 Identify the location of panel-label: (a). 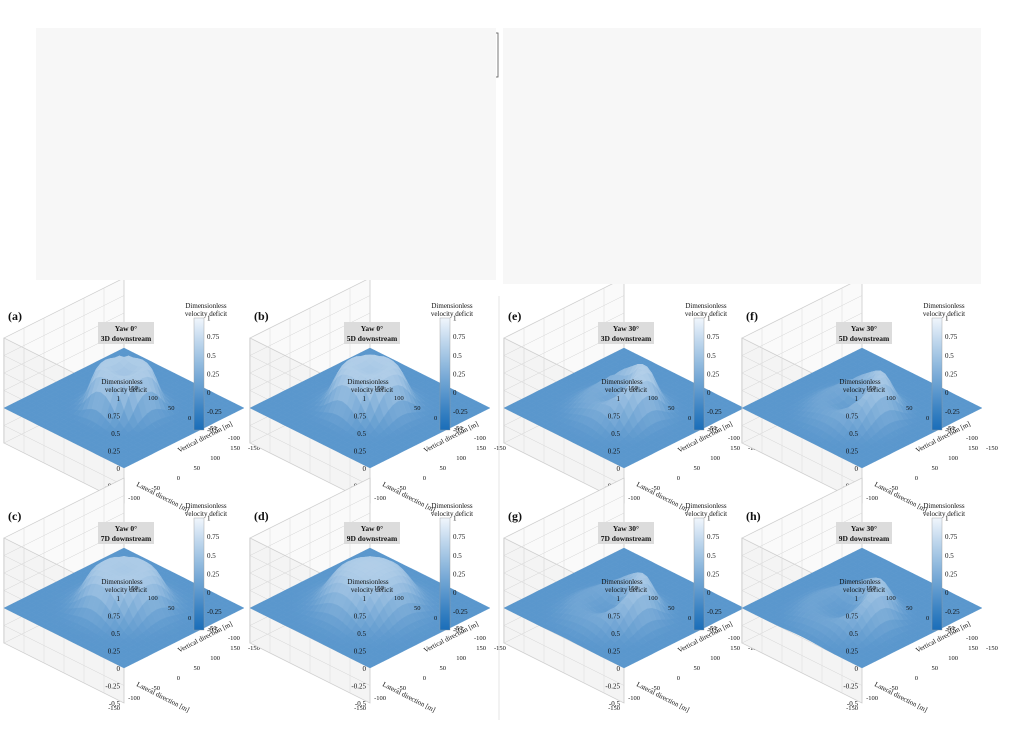
(15, 316).